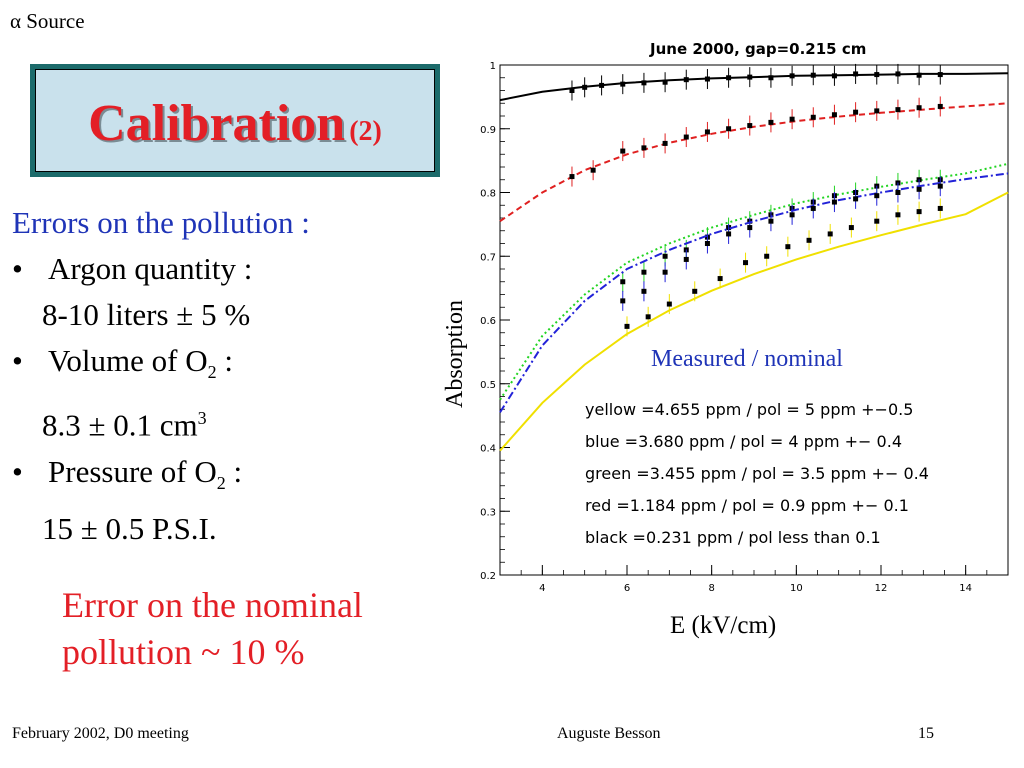 Image resolution: width=1024 pixels, height=768 pixels. I want to click on slide-title-suffix: (2), so click(365, 131).